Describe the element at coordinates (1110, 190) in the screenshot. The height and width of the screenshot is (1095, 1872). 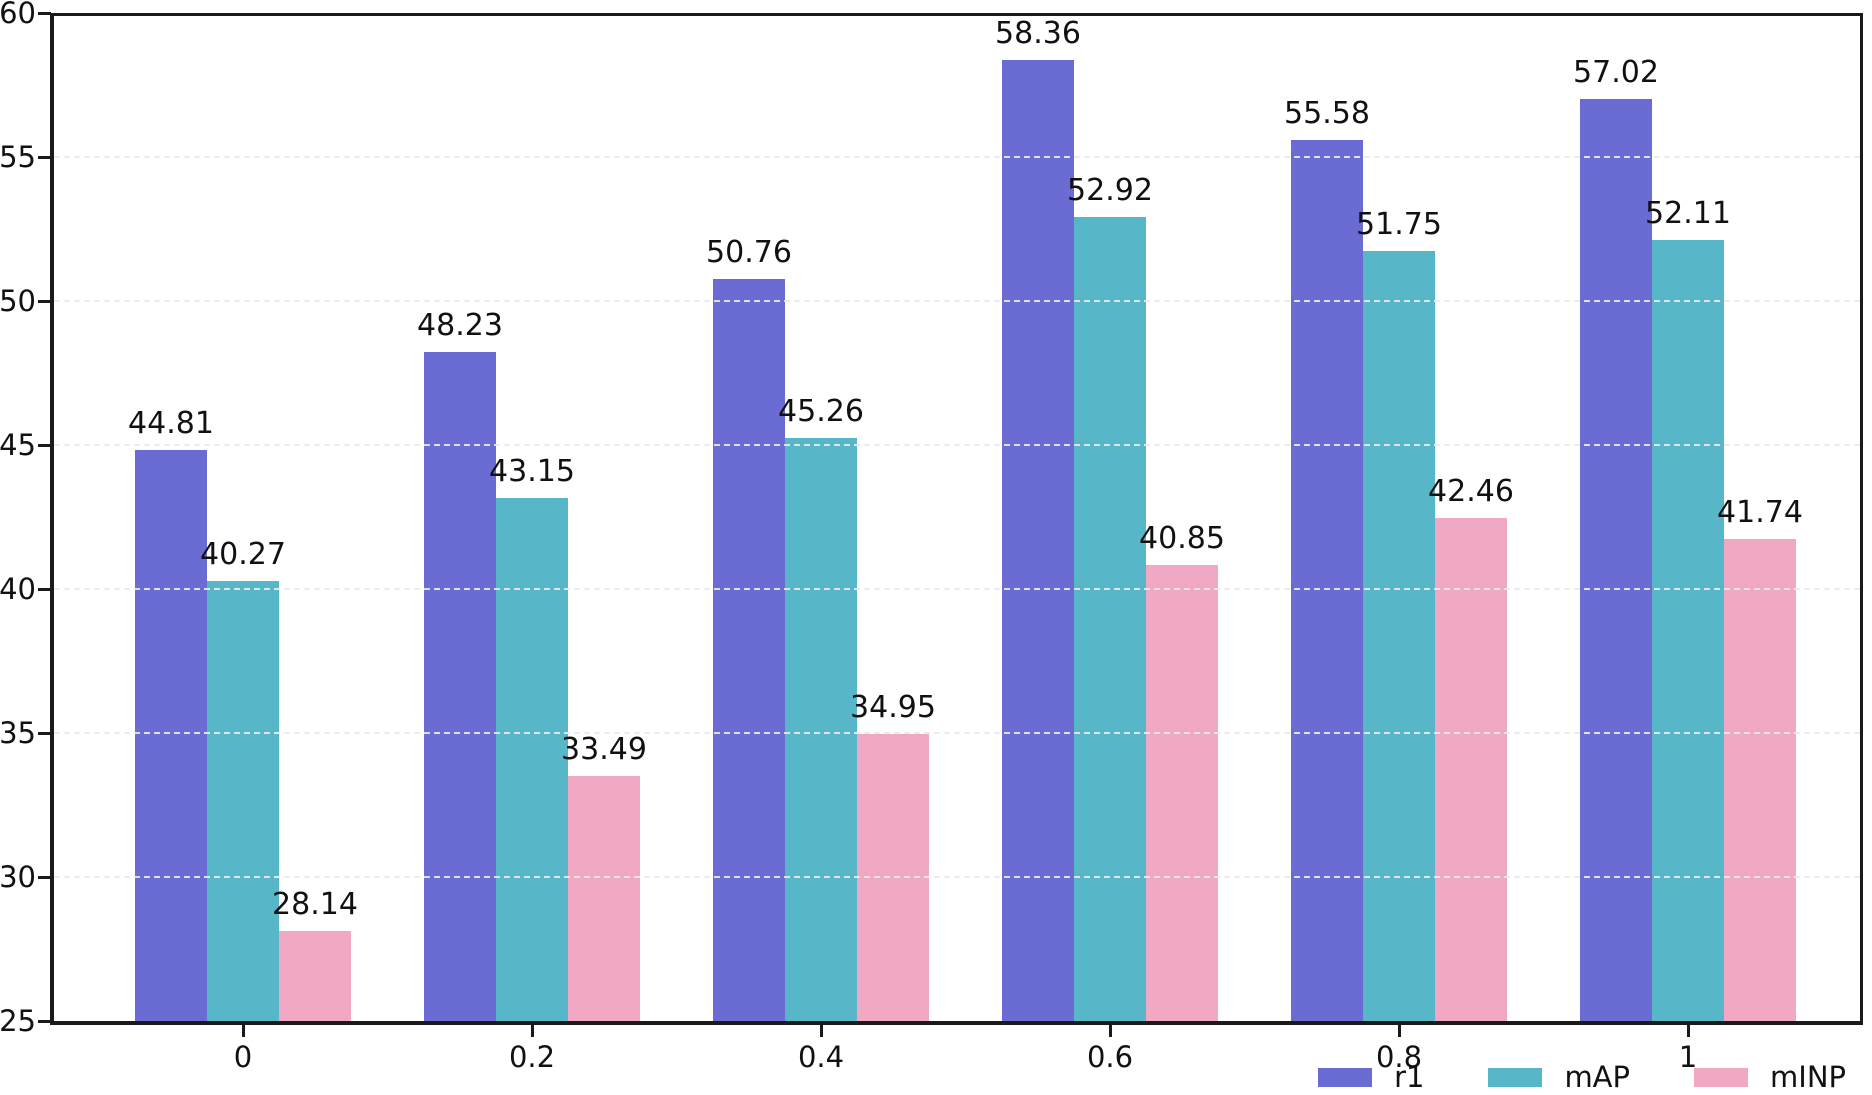
I see `bar-value-label: 52.92` at that location.